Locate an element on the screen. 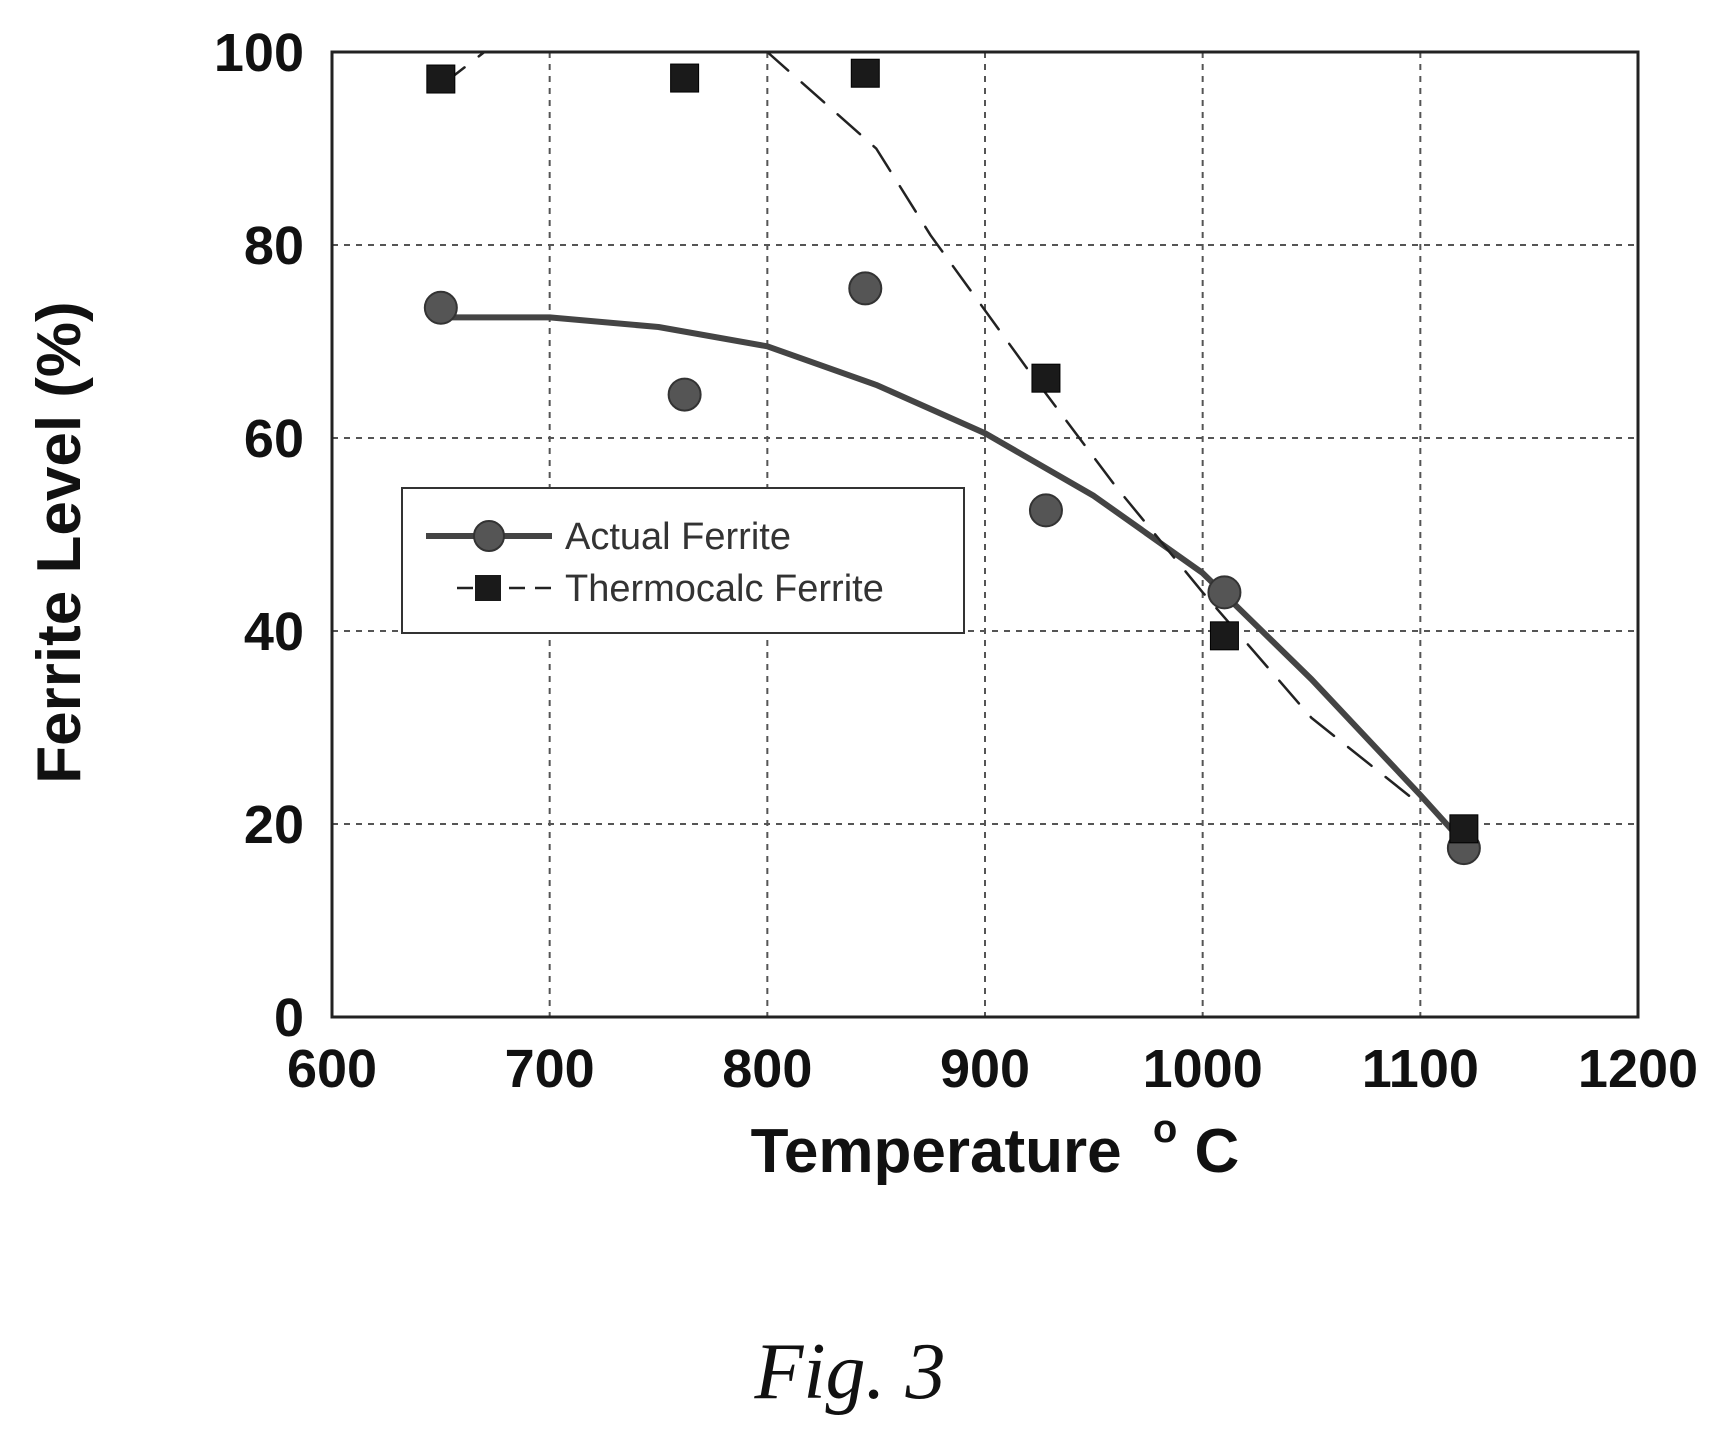 The height and width of the screenshot is (1442, 1721). y-tick-label: 0 is located at coordinates (289, 1018).